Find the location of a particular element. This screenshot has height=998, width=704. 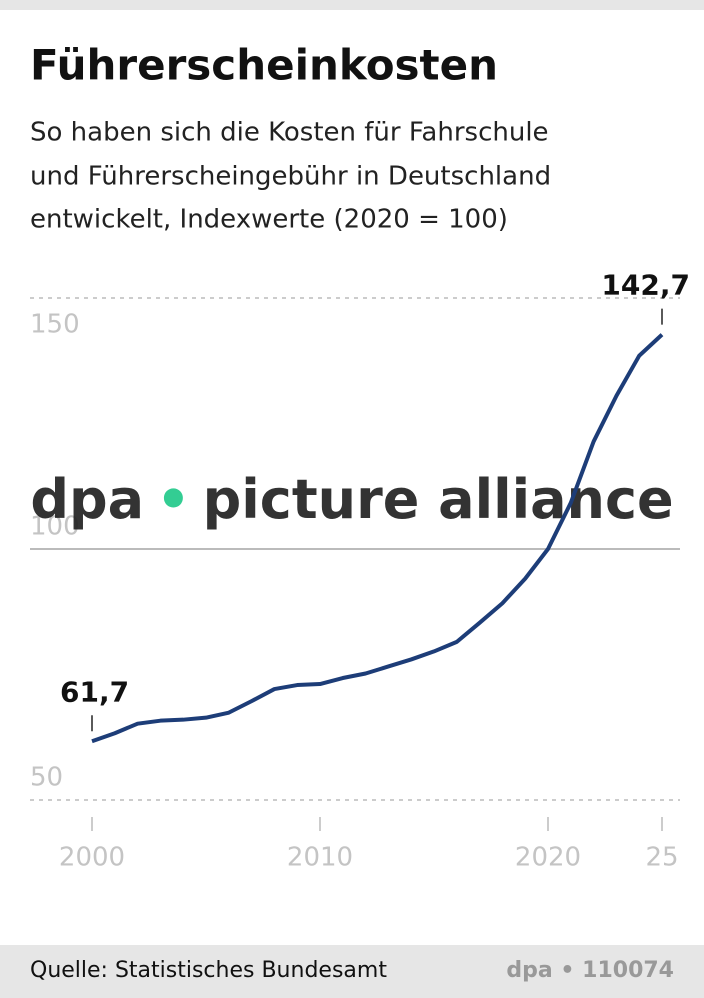

source: Quelle: Statistisches Bundesamt is located at coordinates (208, 970).